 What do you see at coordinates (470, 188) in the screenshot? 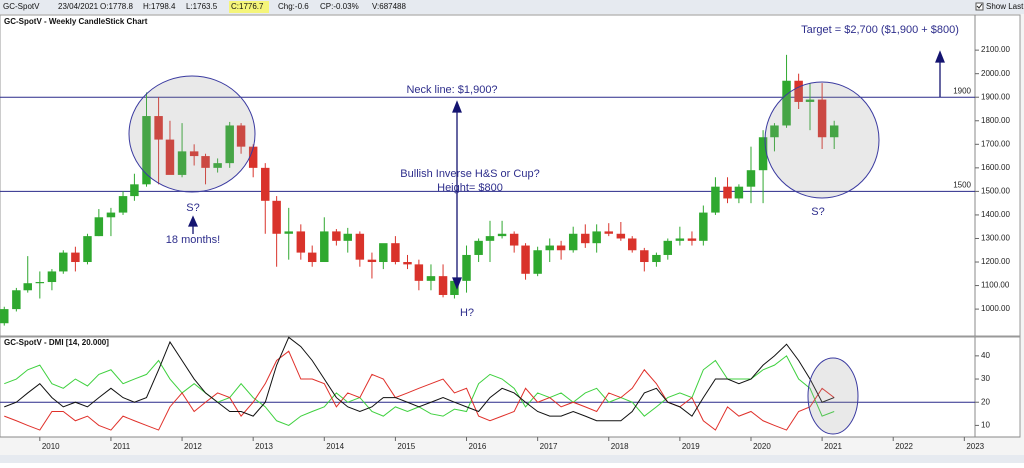
I see `height-label: Height= $800` at bounding box center [470, 188].